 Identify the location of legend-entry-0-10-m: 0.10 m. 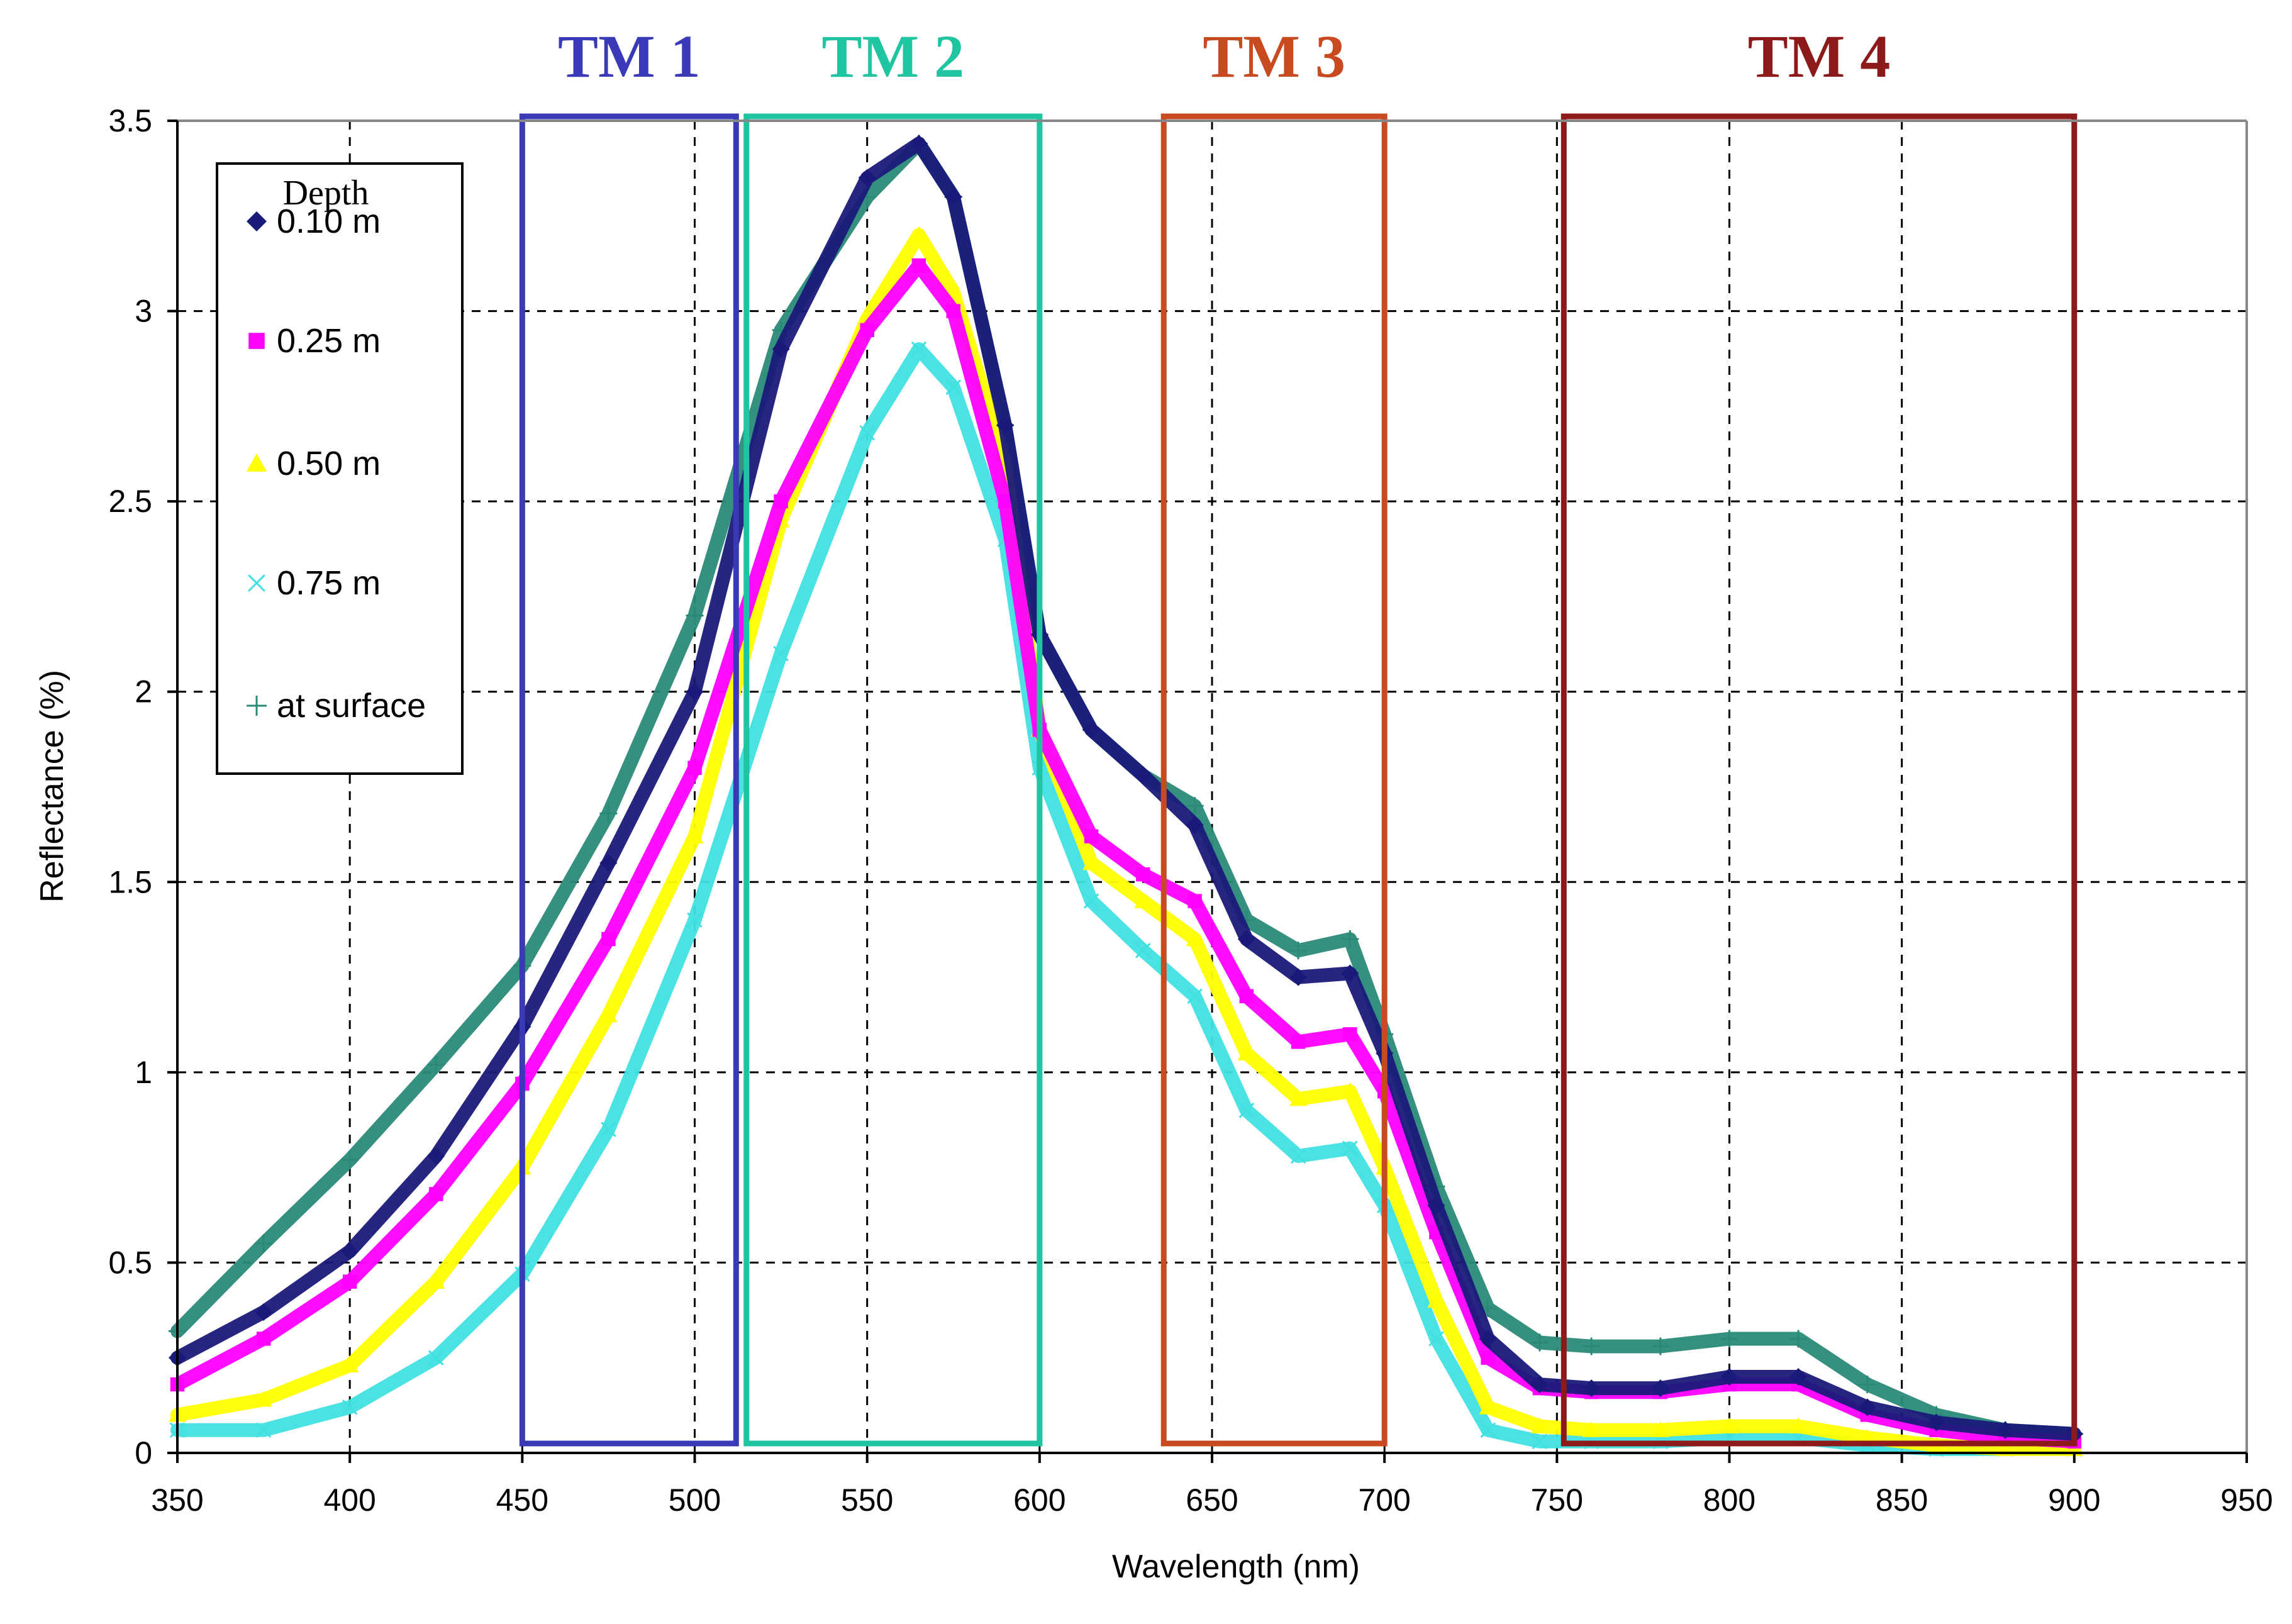
(314, 221).